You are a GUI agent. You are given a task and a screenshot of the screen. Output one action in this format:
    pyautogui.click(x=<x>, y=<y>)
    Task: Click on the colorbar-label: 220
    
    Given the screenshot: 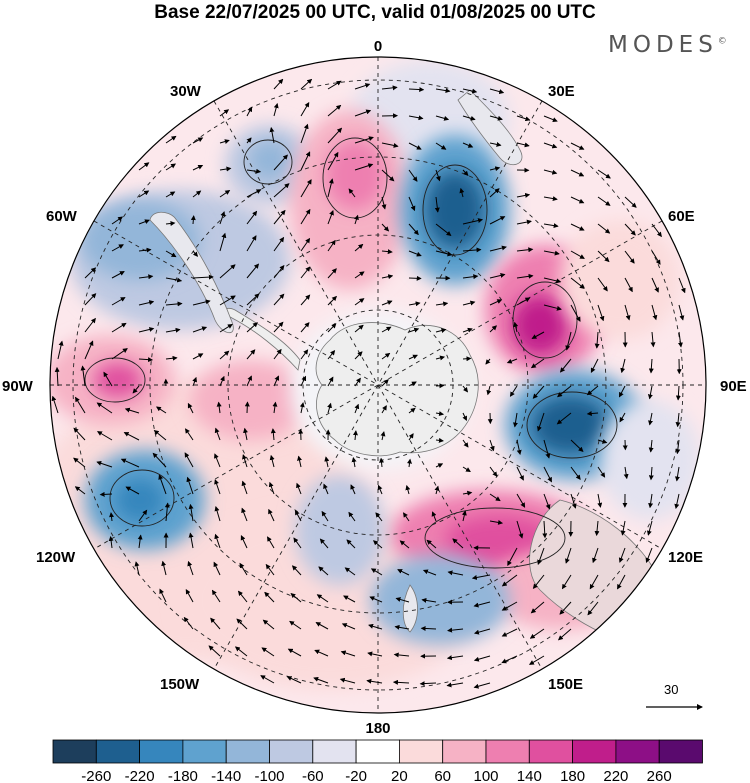 What is the action you would take?
    pyautogui.click(x=615, y=775)
    